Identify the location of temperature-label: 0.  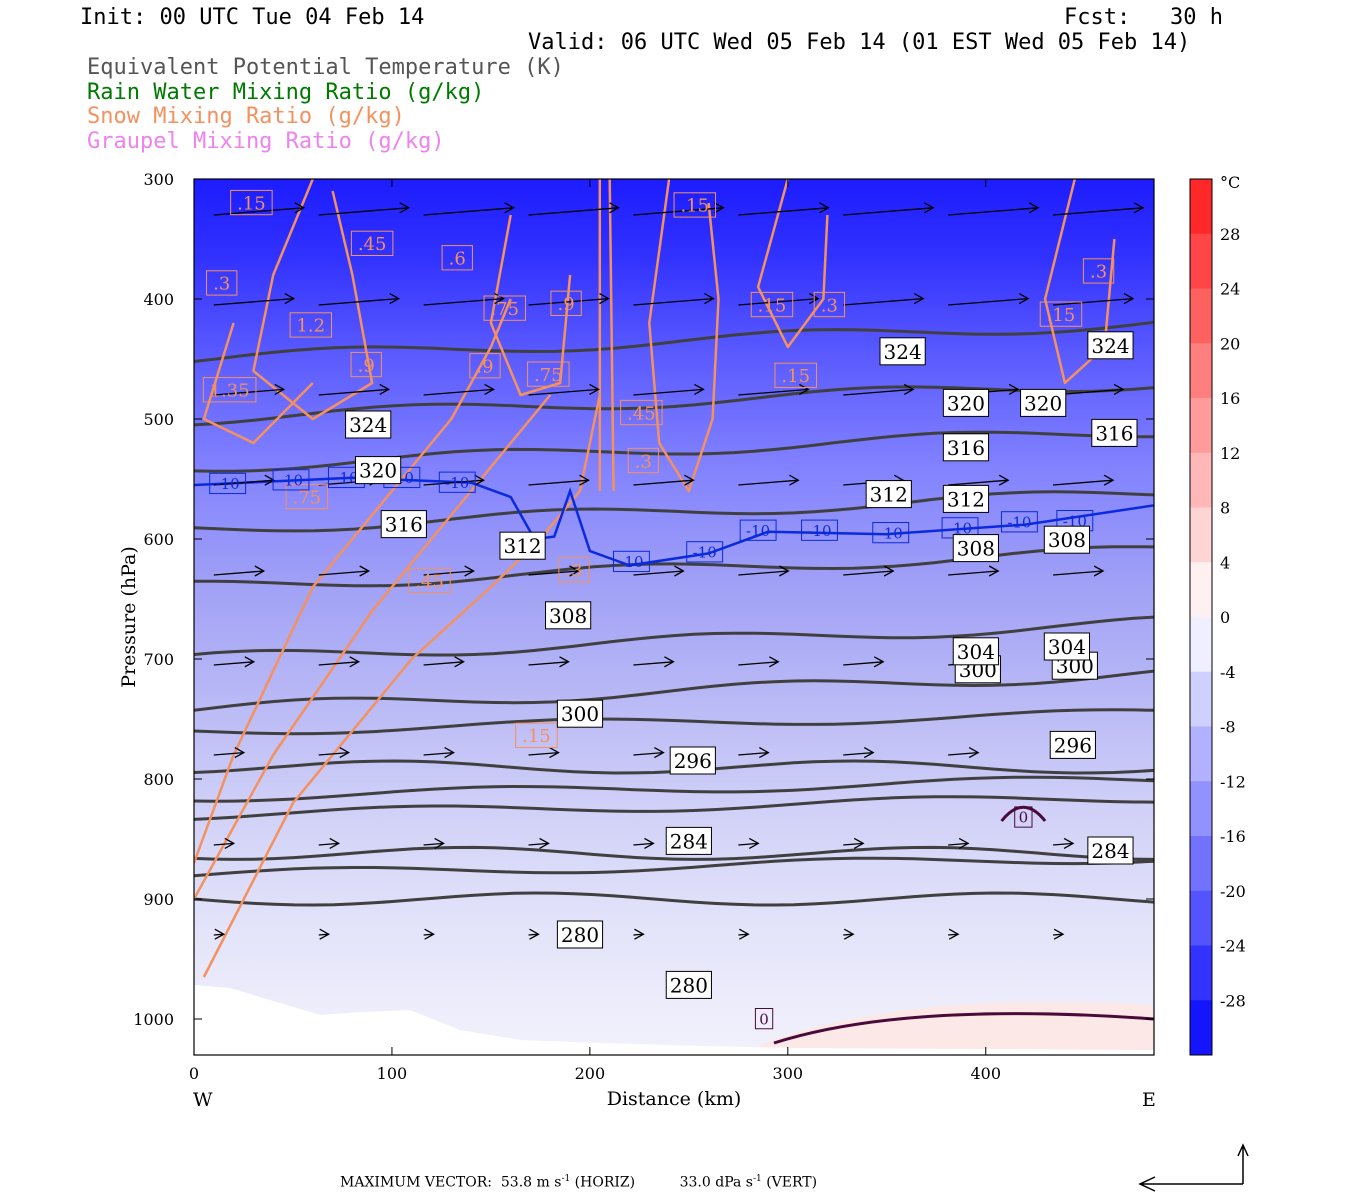
(1023, 817).